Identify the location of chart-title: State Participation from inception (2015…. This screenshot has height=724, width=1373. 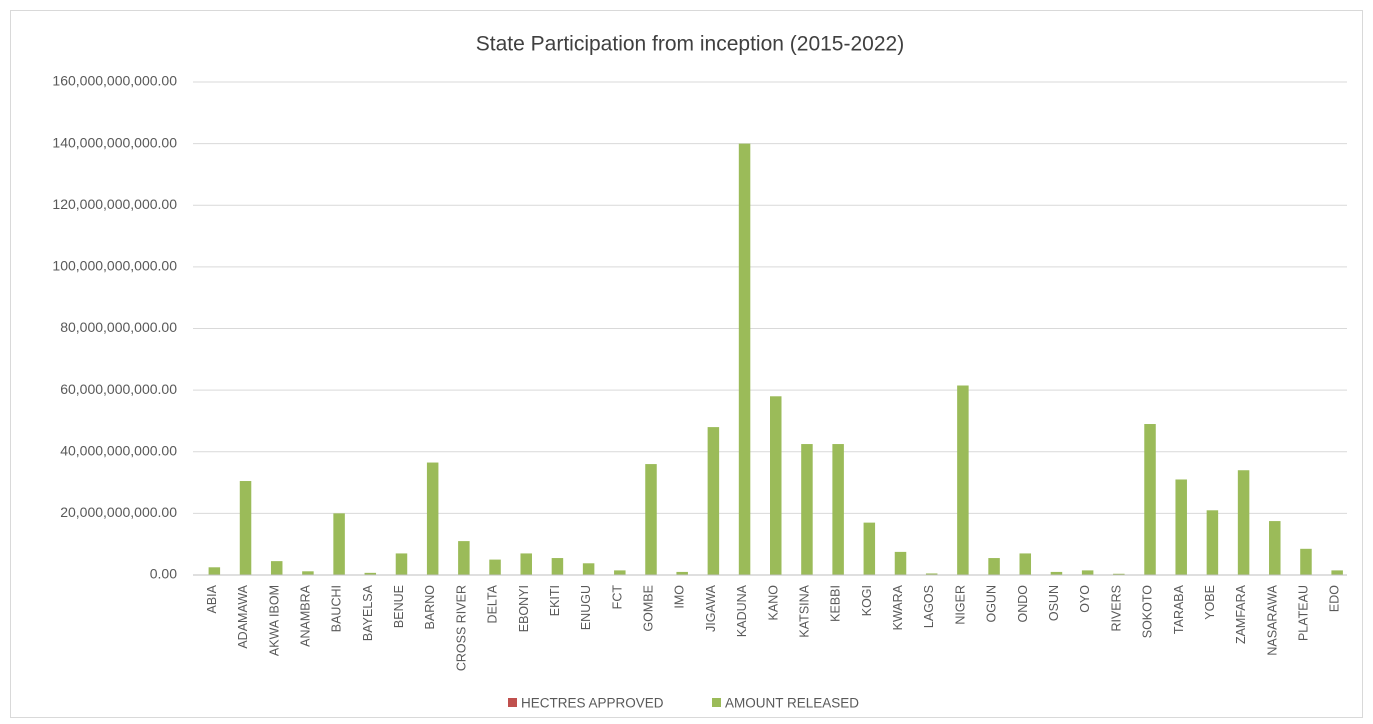
(690, 44).